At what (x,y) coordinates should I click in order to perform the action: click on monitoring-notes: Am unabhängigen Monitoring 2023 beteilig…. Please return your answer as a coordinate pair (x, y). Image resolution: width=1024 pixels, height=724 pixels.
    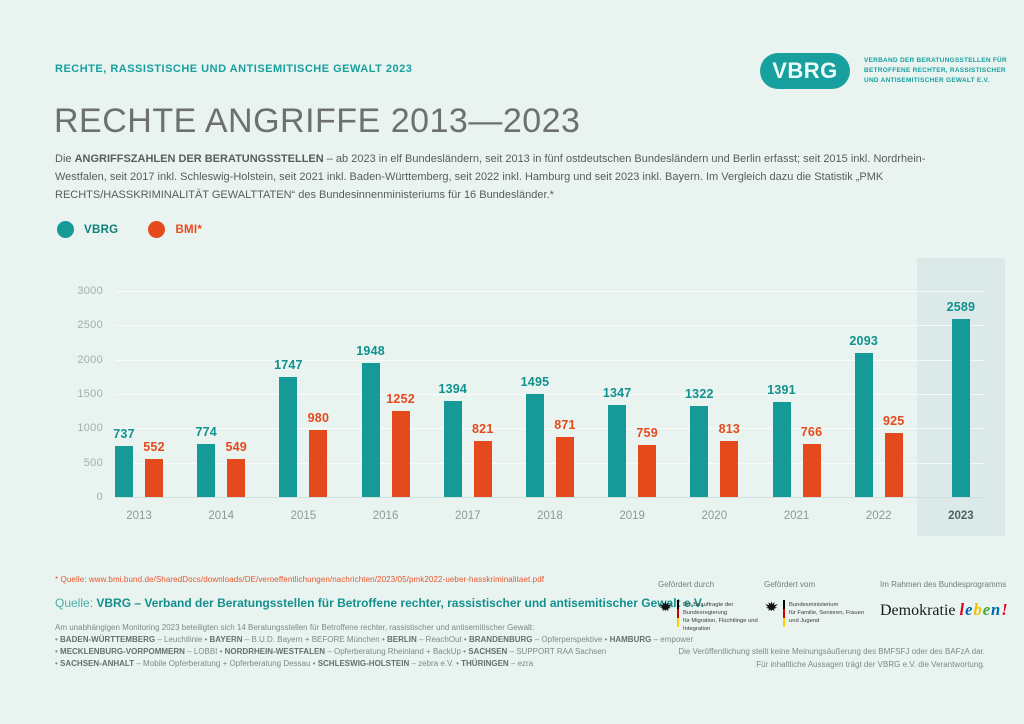
    Looking at the image, I should click on (374, 646).